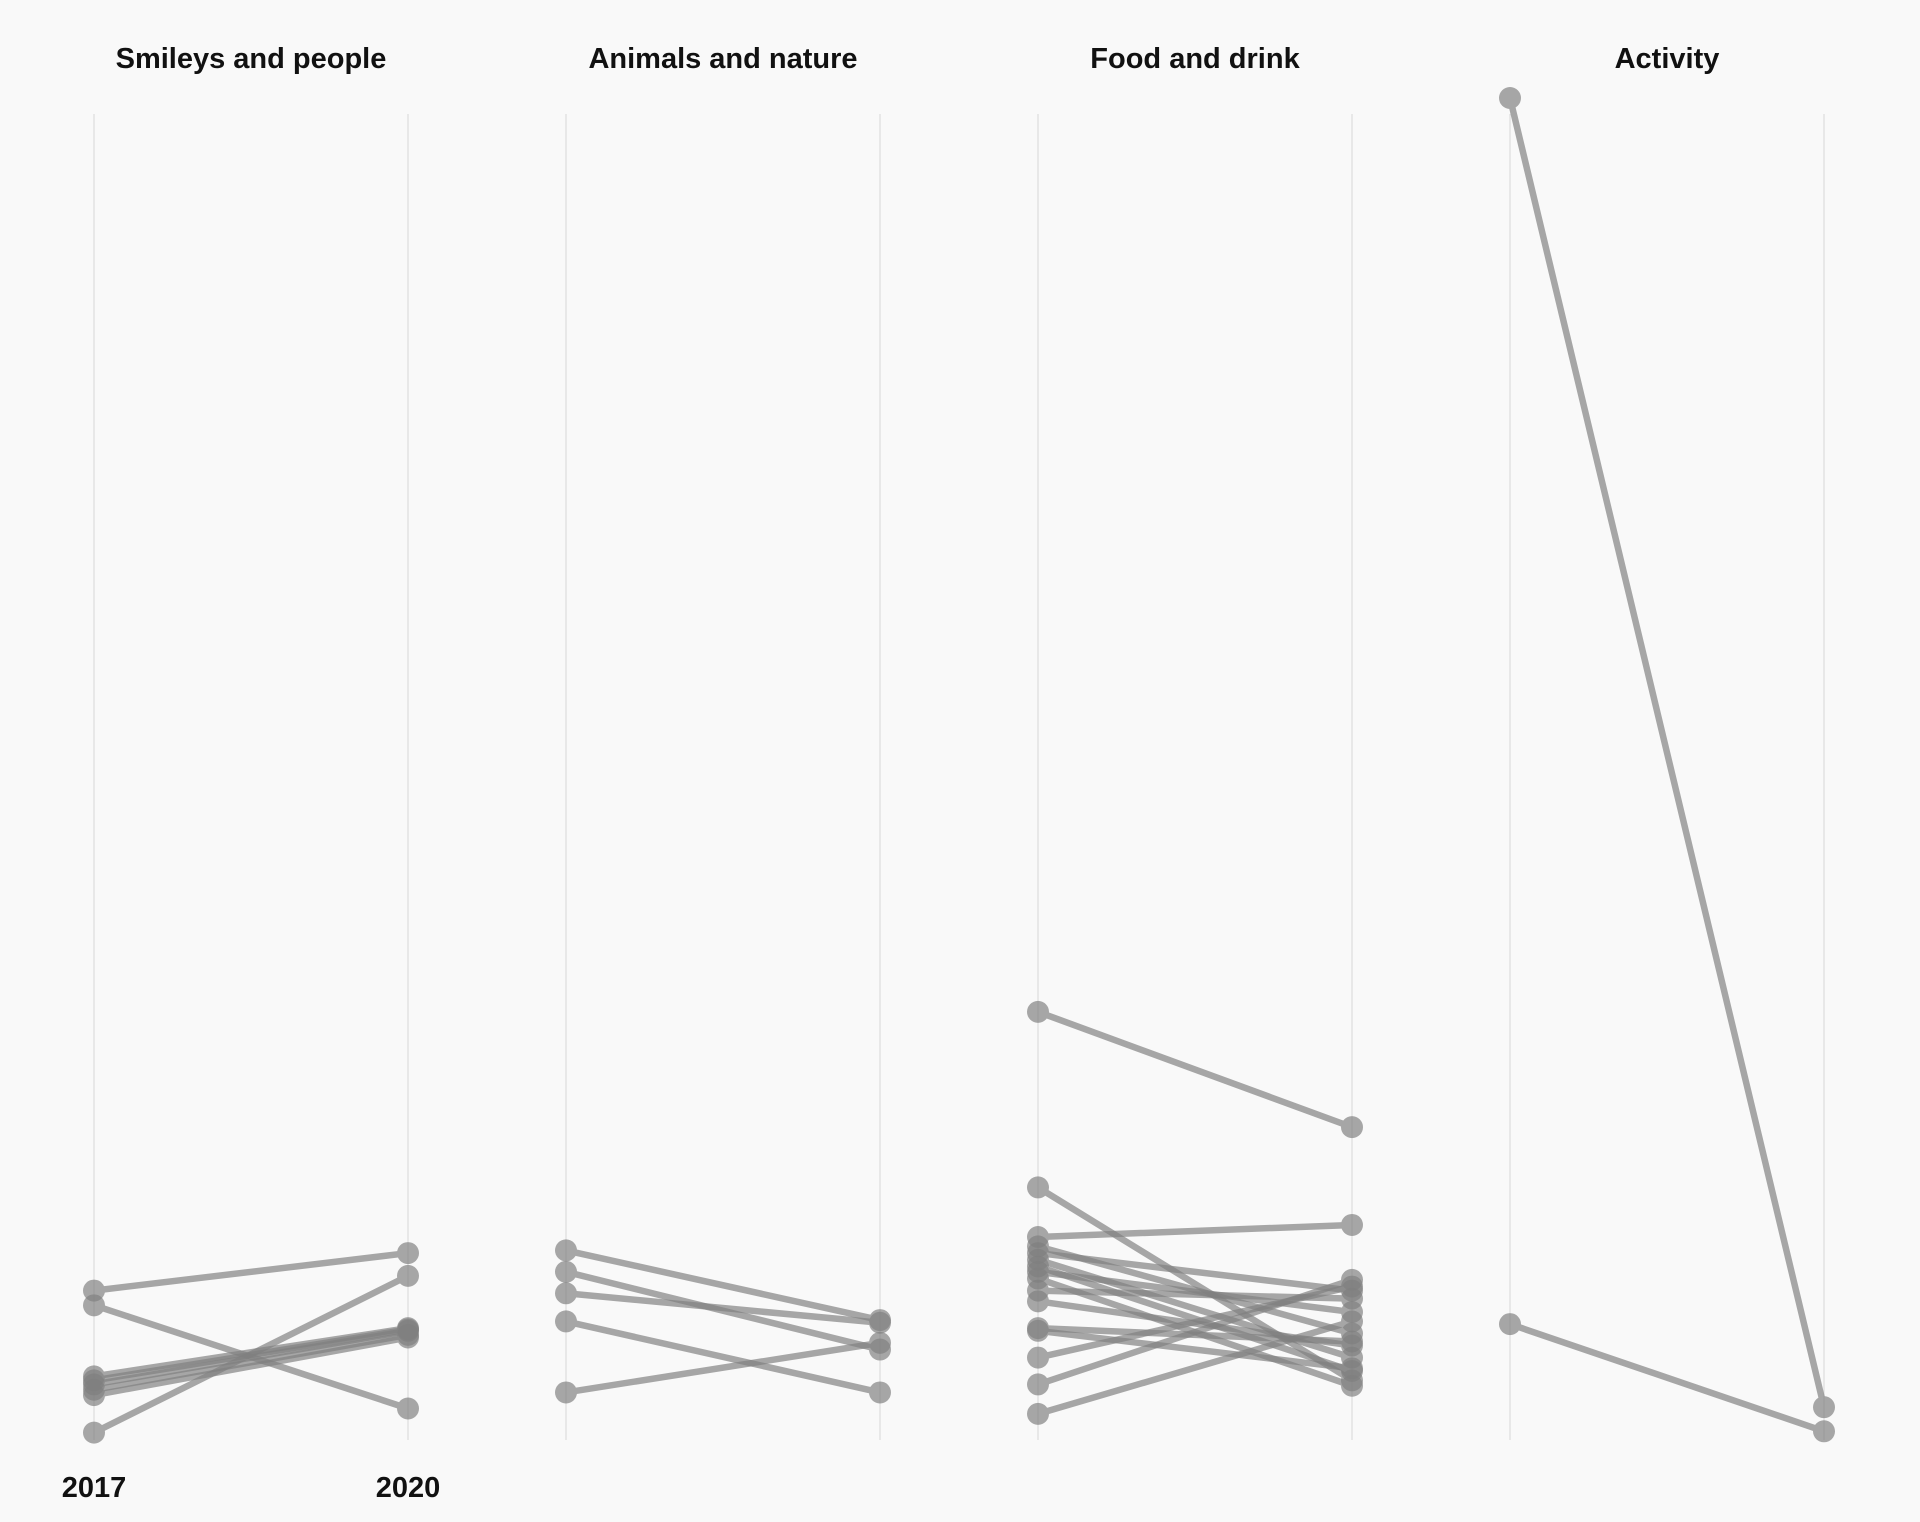 This screenshot has width=1920, height=1522. Describe the element at coordinates (408, 1488) in the screenshot. I see `x-tick-label-2020: 2020` at that location.